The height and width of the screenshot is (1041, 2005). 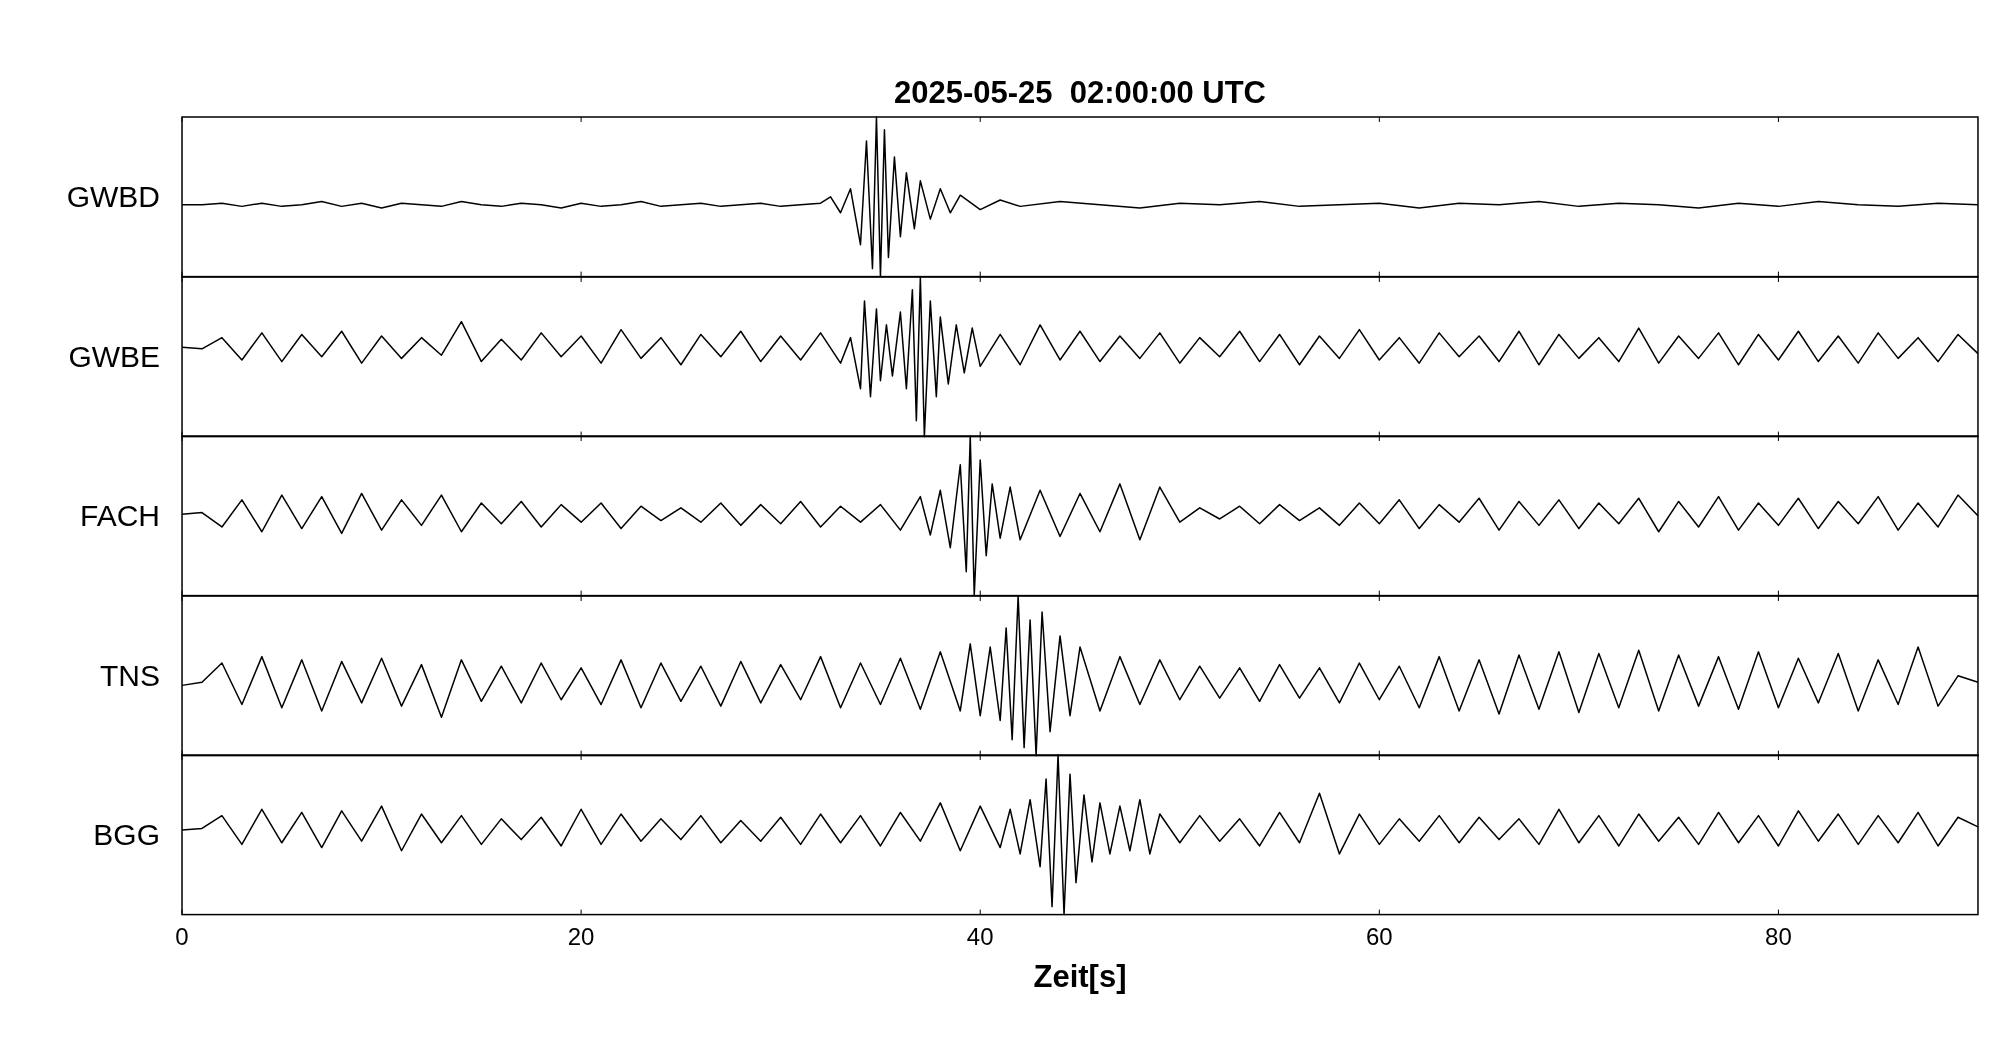 I want to click on x-axis-title: Zeit[s], so click(x=1080, y=976).